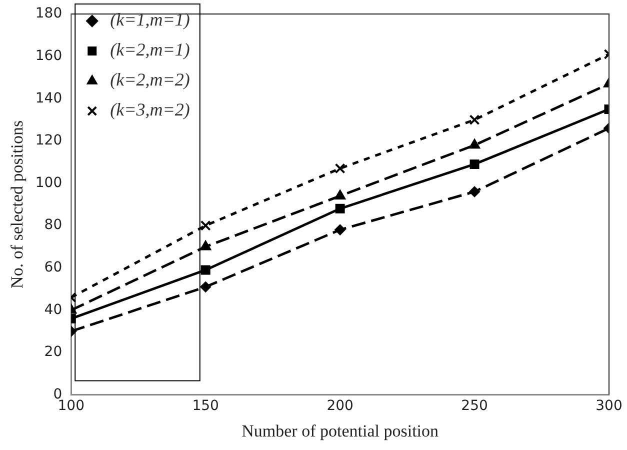 This screenshot has height=450, width=627. What do you see at coordinates (53, 225) in the screenshot?
I see `y-tick-label: 80` at bounding box center [53, 225].